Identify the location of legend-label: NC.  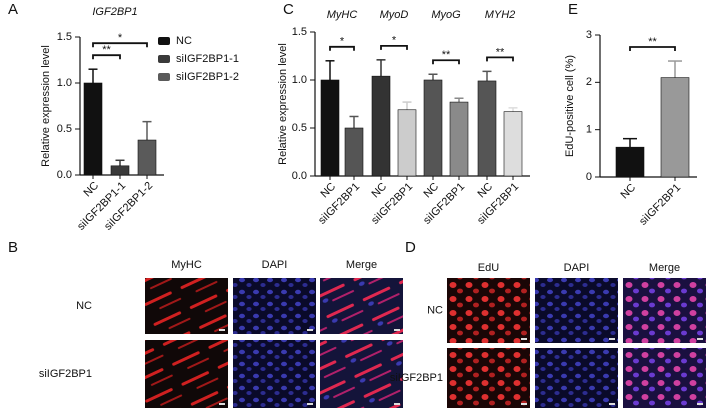
(184, 41).